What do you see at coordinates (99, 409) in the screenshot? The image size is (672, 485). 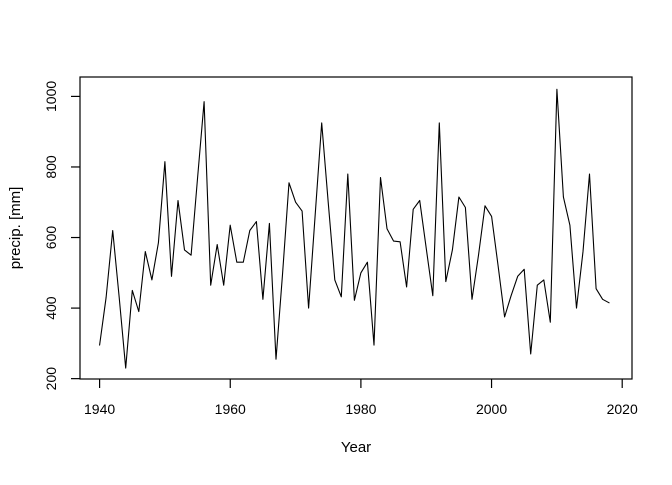 I see `x-tick-label: 1940` at bounding box center [99, 409].